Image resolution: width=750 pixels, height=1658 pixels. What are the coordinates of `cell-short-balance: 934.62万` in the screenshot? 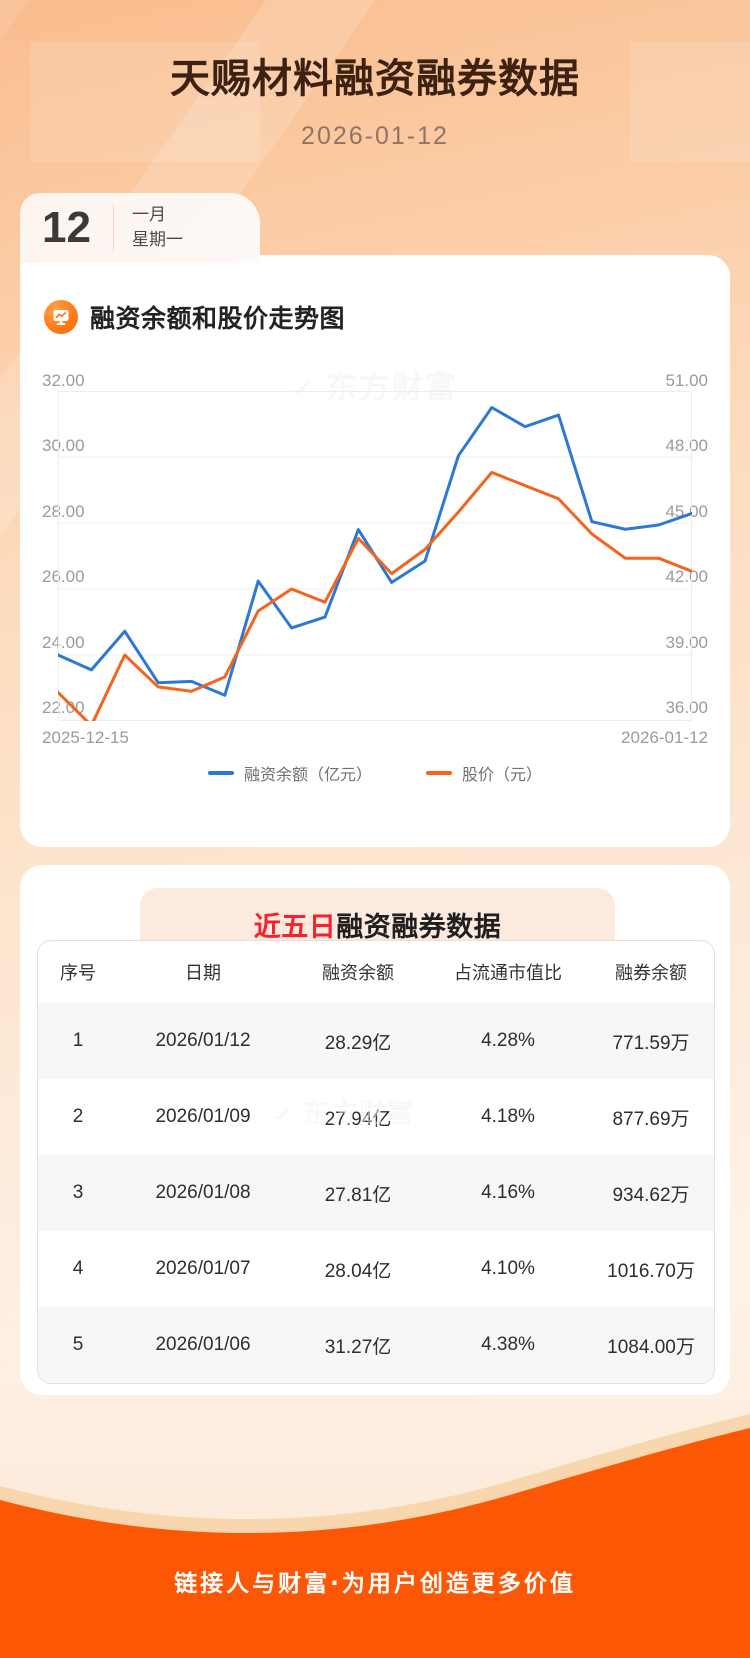 It's located at (651, 1195).